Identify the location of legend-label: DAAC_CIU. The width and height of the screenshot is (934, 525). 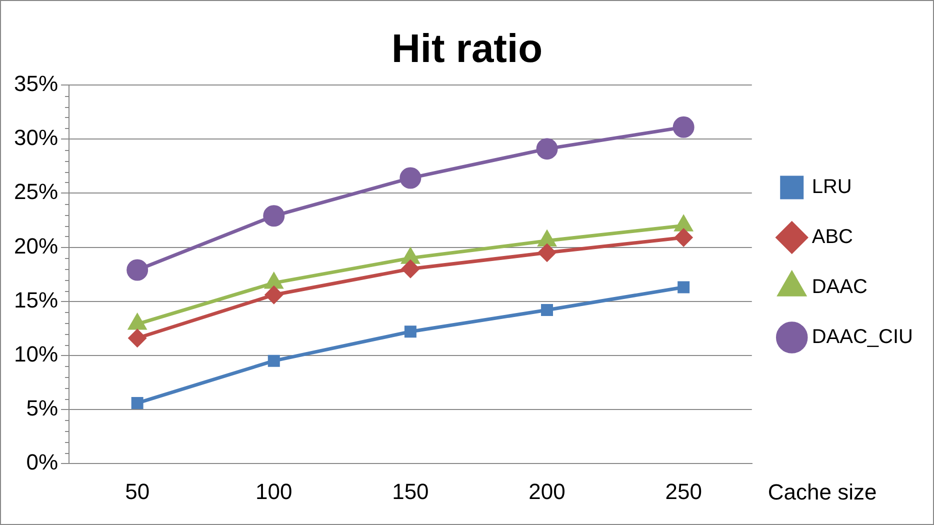
(863, 337).